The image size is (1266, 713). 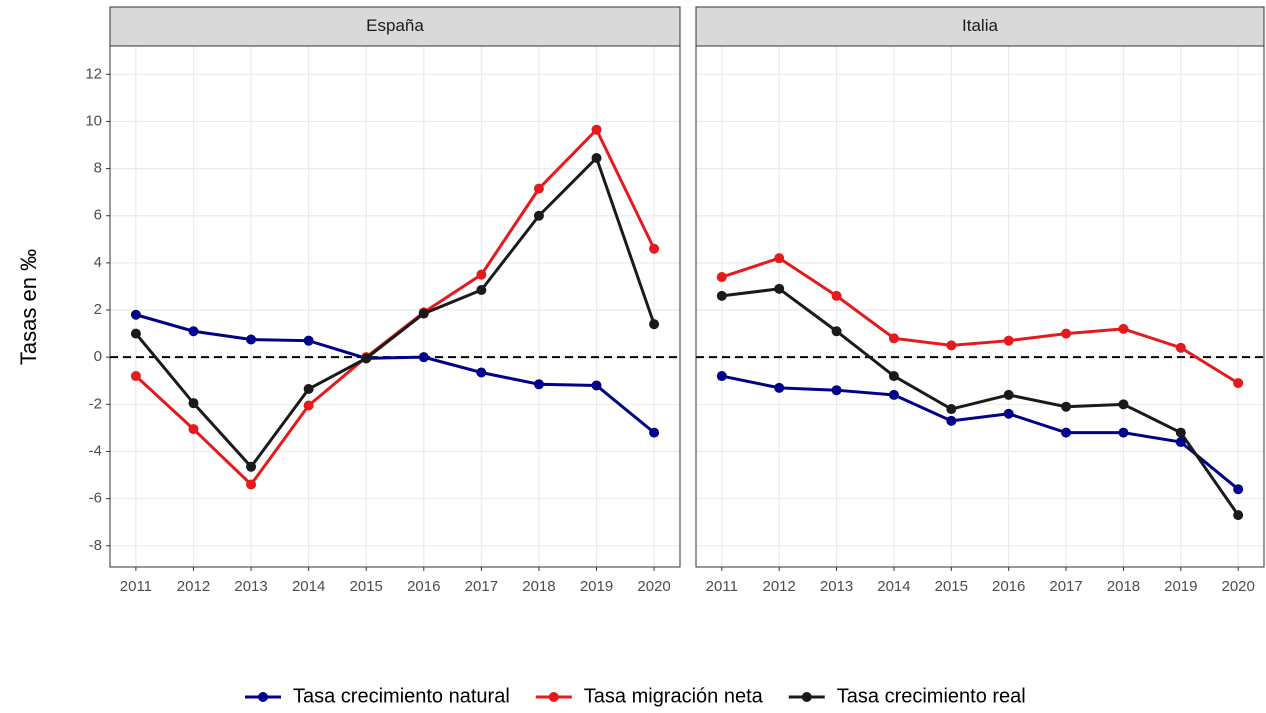 I want to click on y-tick-label: 6, so click(x=98, y=215).